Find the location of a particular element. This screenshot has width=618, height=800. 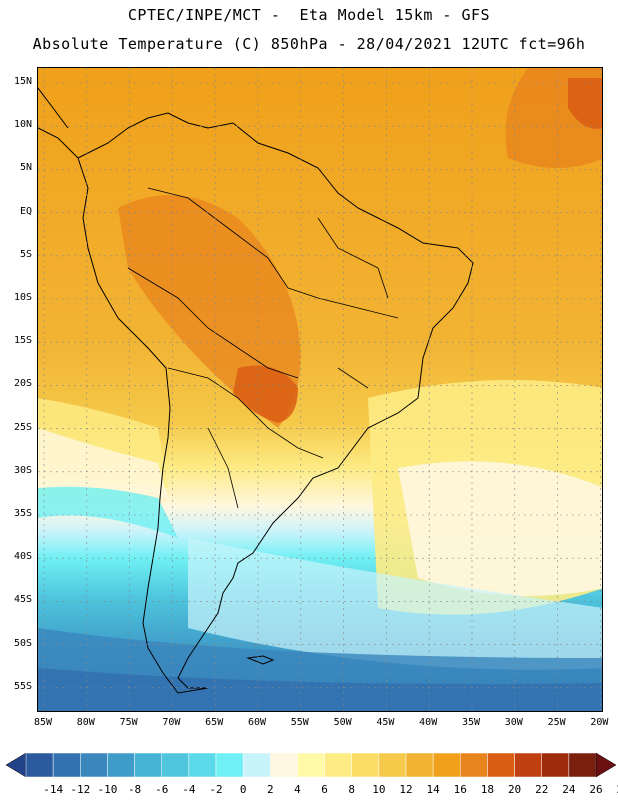

lat-label: 15S is located at coordinates (22, 341).